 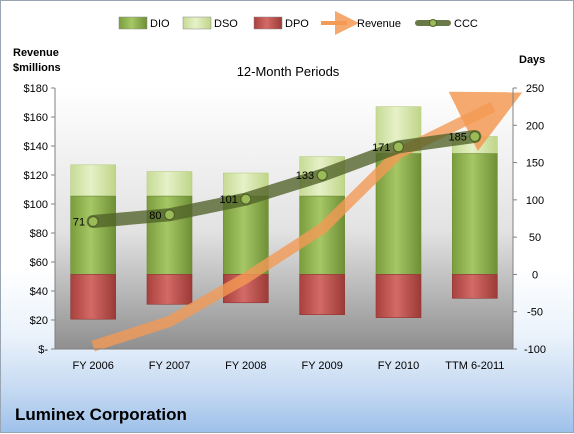 What do you see at coordinates (535, 275) in the screenshot?
I see `right-tick-label: 0` at bounding box center [535, 275].